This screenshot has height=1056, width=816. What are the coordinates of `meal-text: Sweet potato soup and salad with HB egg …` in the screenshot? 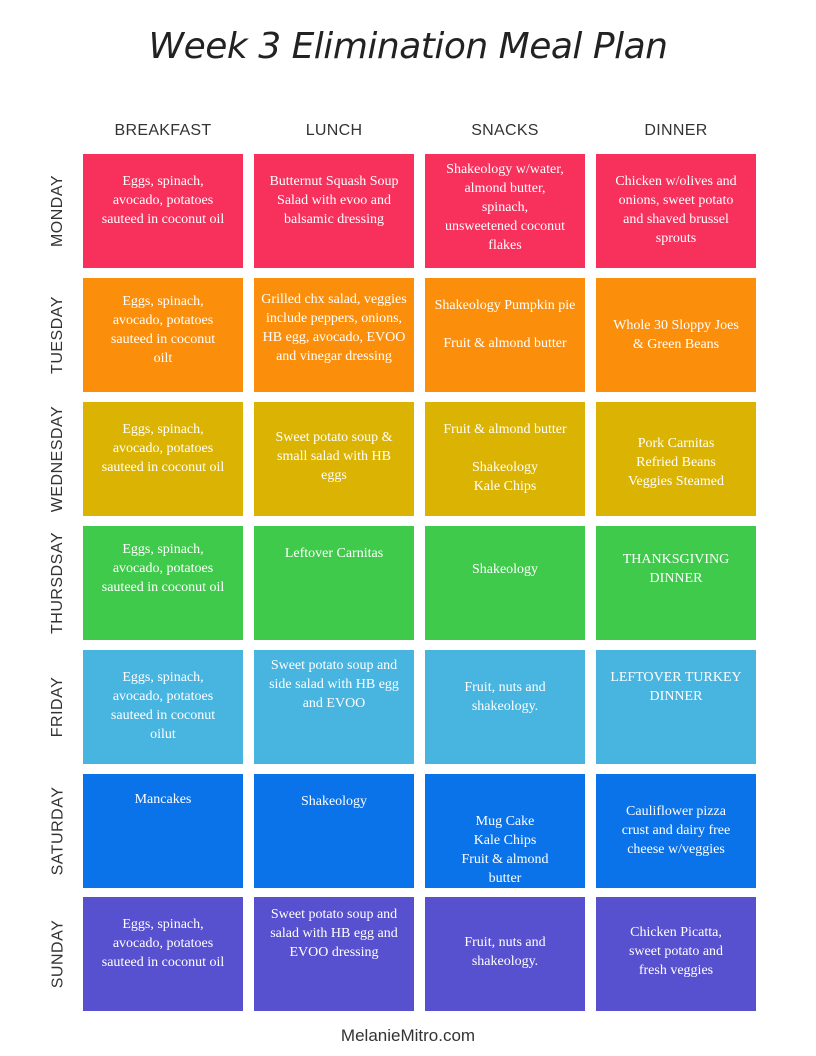 It's located at (334, 933).